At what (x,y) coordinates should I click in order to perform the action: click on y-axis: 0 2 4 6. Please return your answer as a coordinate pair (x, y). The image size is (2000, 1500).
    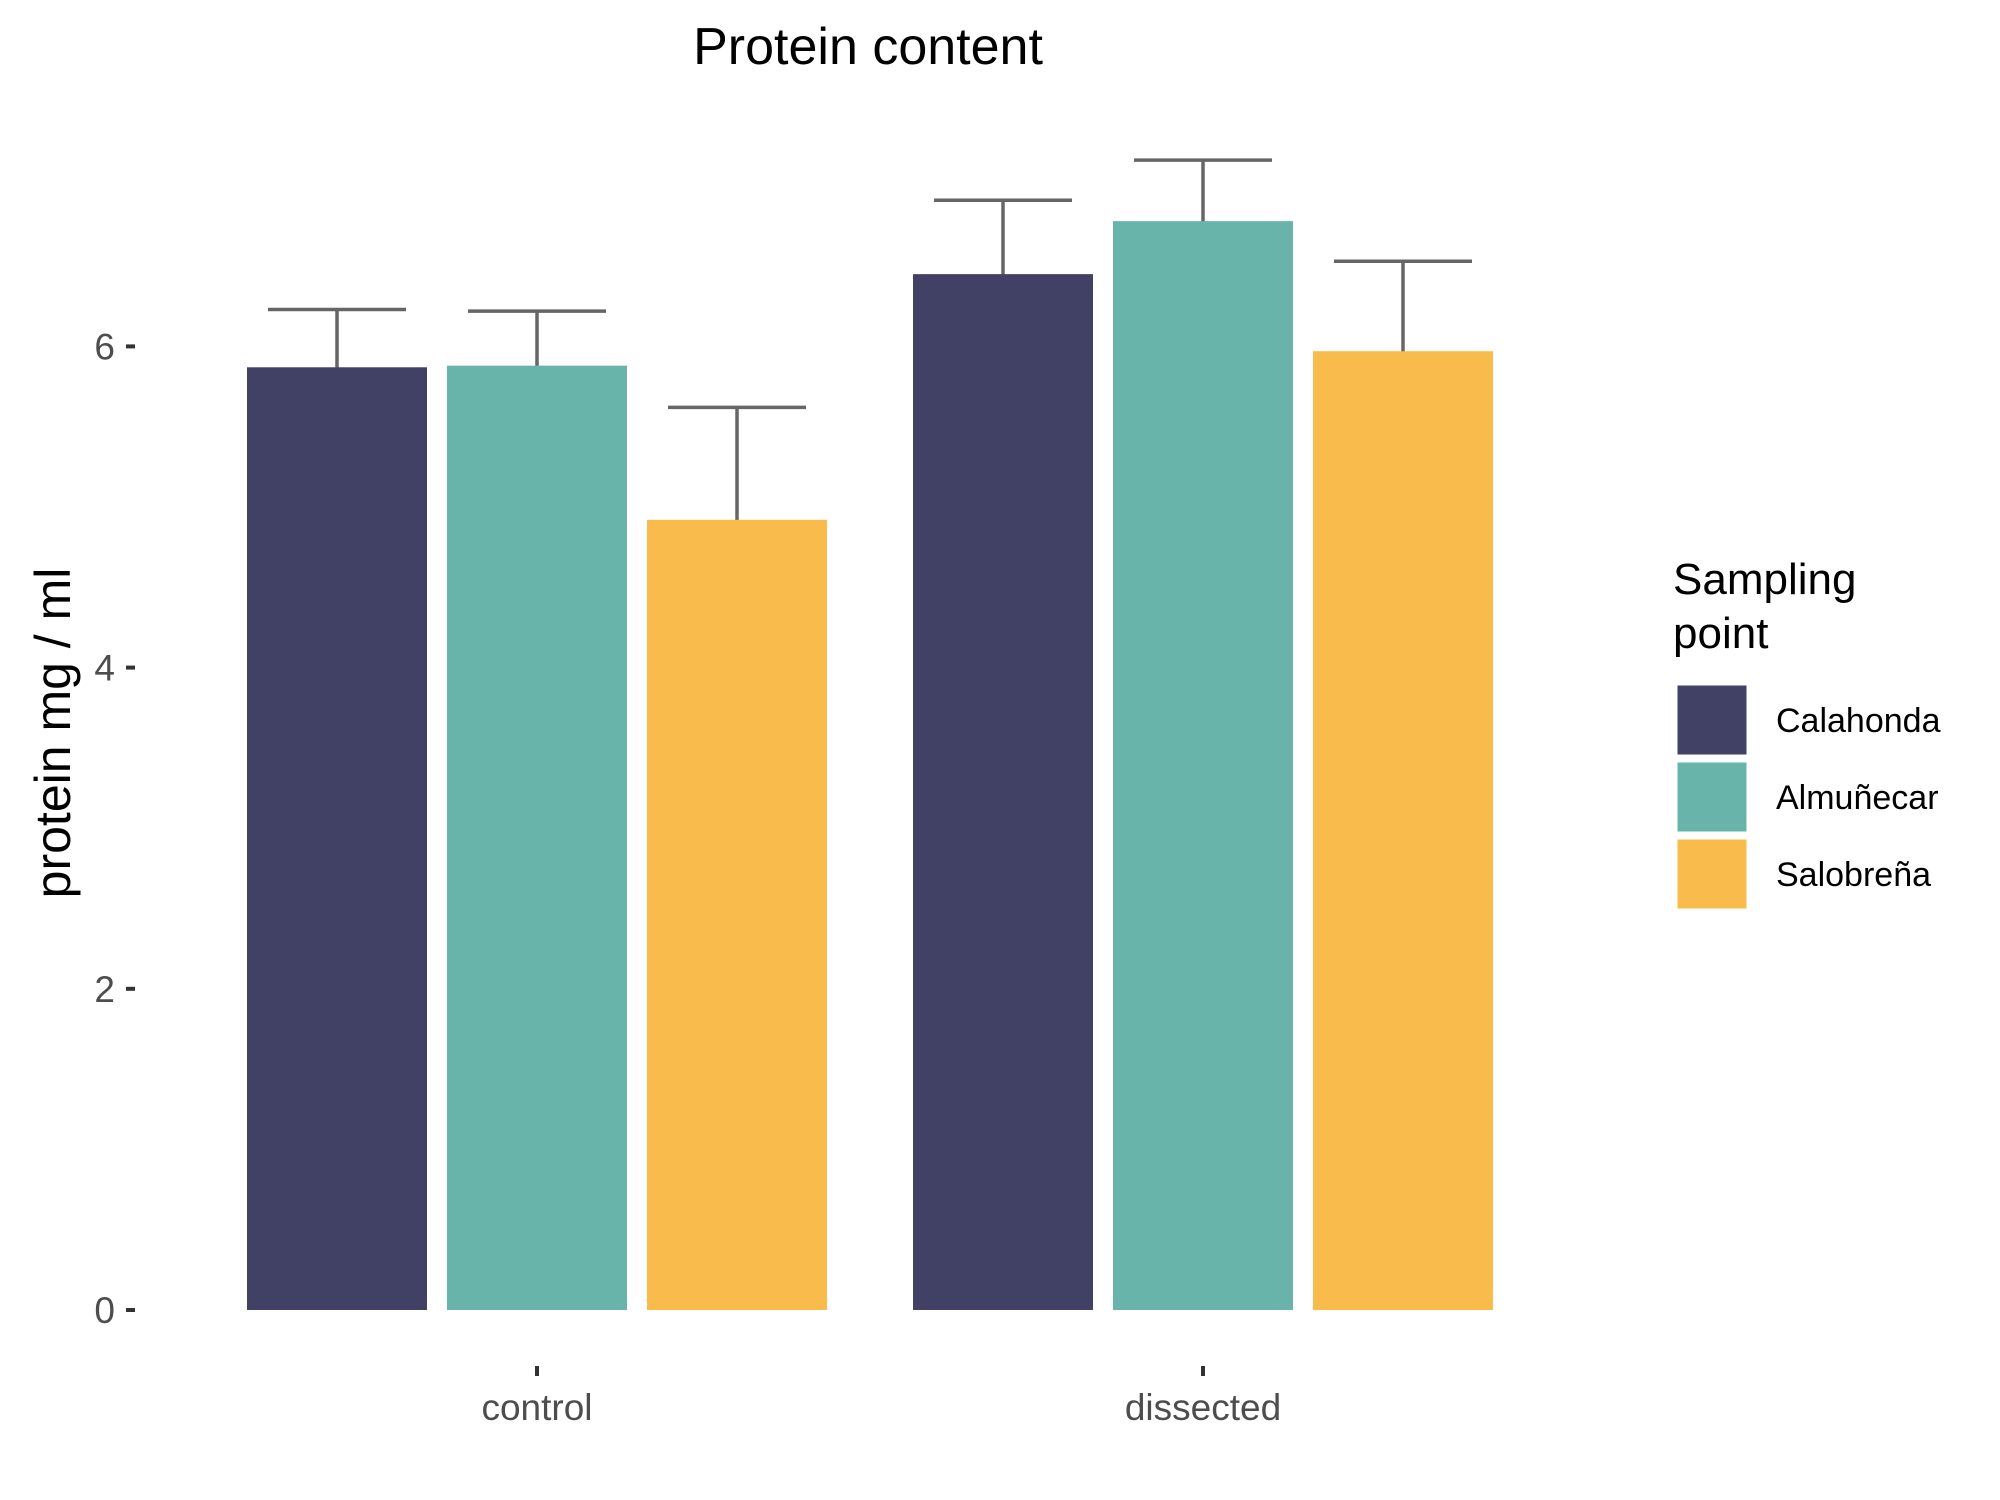
    Looking at the image, I should click on (114, 828).